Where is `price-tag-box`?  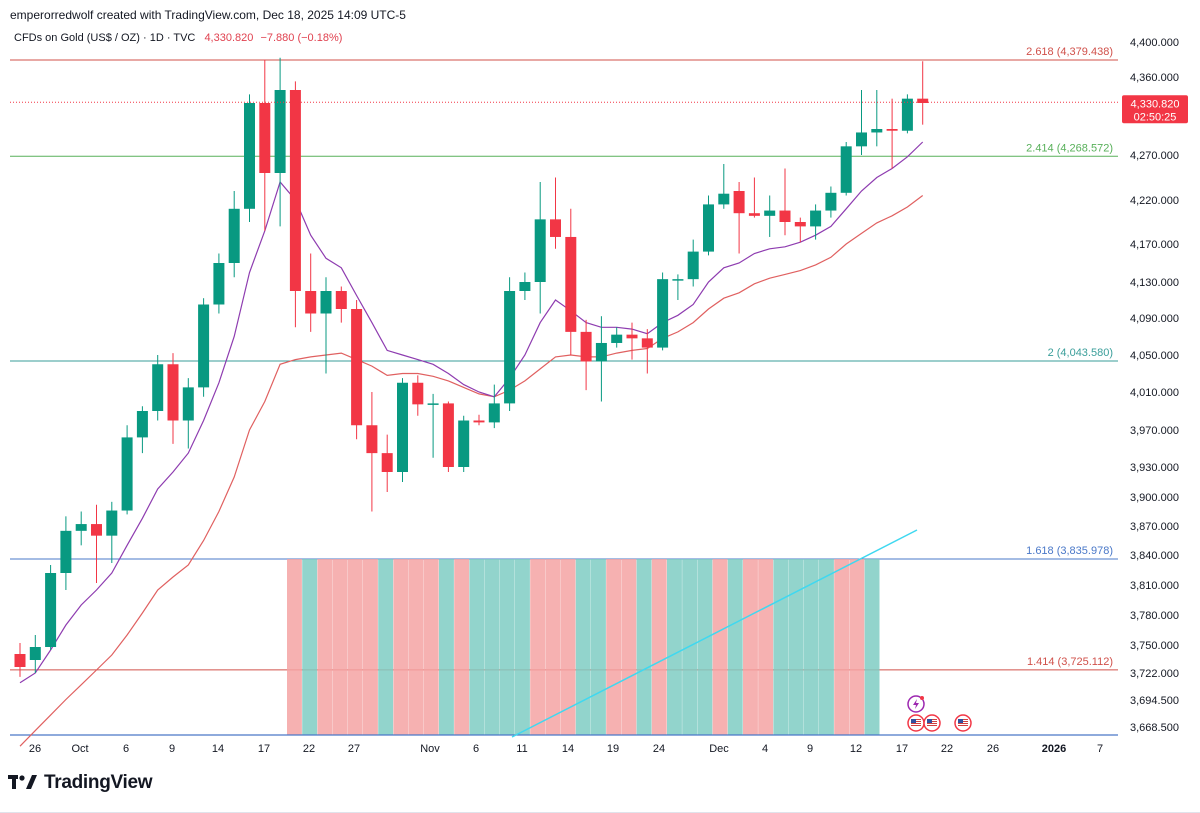
price-tag-box is located at coordinates (1155, 109).